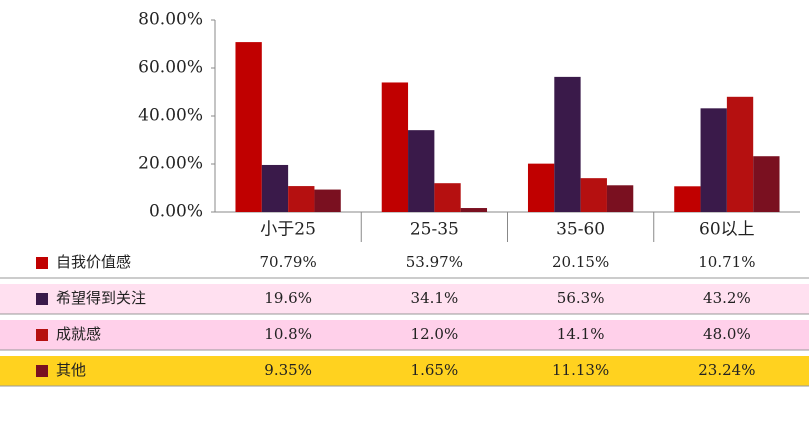 The image size is (809, 421). What do you see at coordinates (580, 370) in the screenshot?
I see `table-value: 11.13%` at bounding box center [580, 370].